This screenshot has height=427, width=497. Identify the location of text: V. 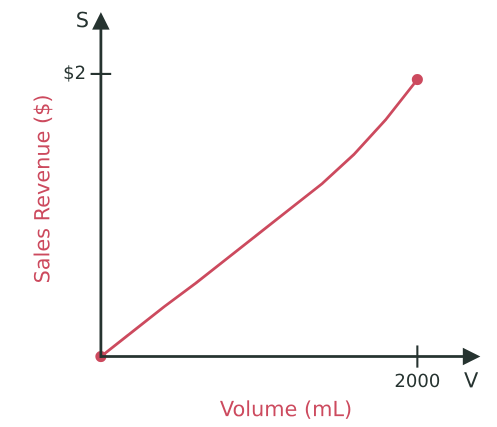
(471, 380).